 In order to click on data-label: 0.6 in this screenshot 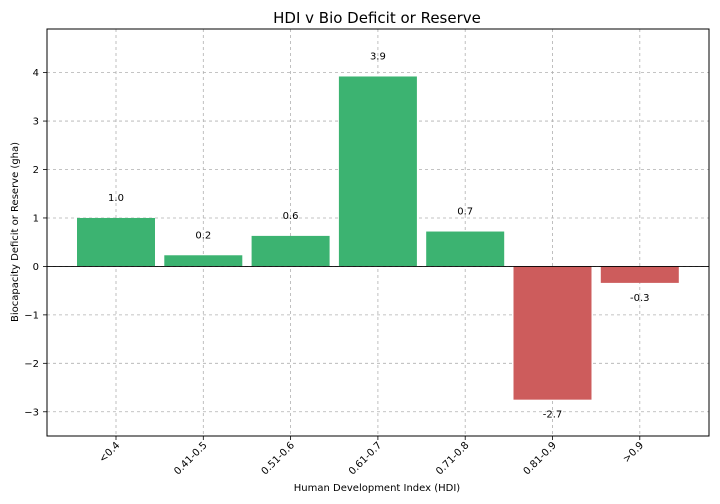, I will do `click(291, 216)`.